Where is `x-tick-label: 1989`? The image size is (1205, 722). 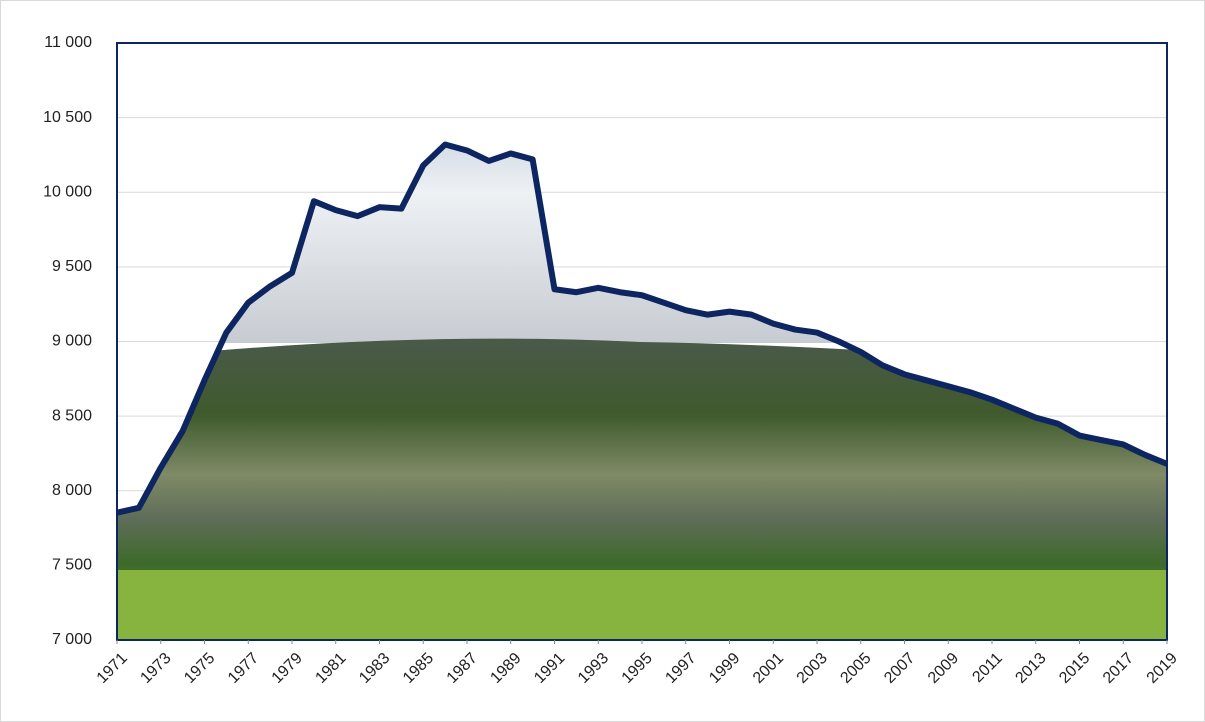 x-tick-label: 1989 is located at coordinates (505, 668).